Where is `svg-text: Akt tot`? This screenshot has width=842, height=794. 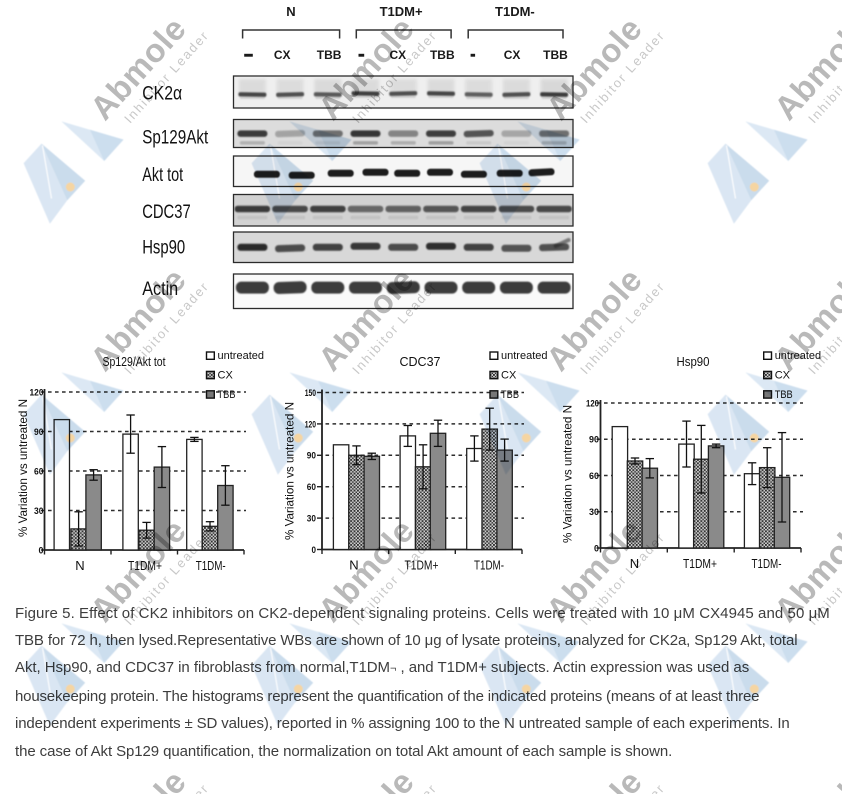
svg-text: Akt tot is located at coordinates (163, 175).